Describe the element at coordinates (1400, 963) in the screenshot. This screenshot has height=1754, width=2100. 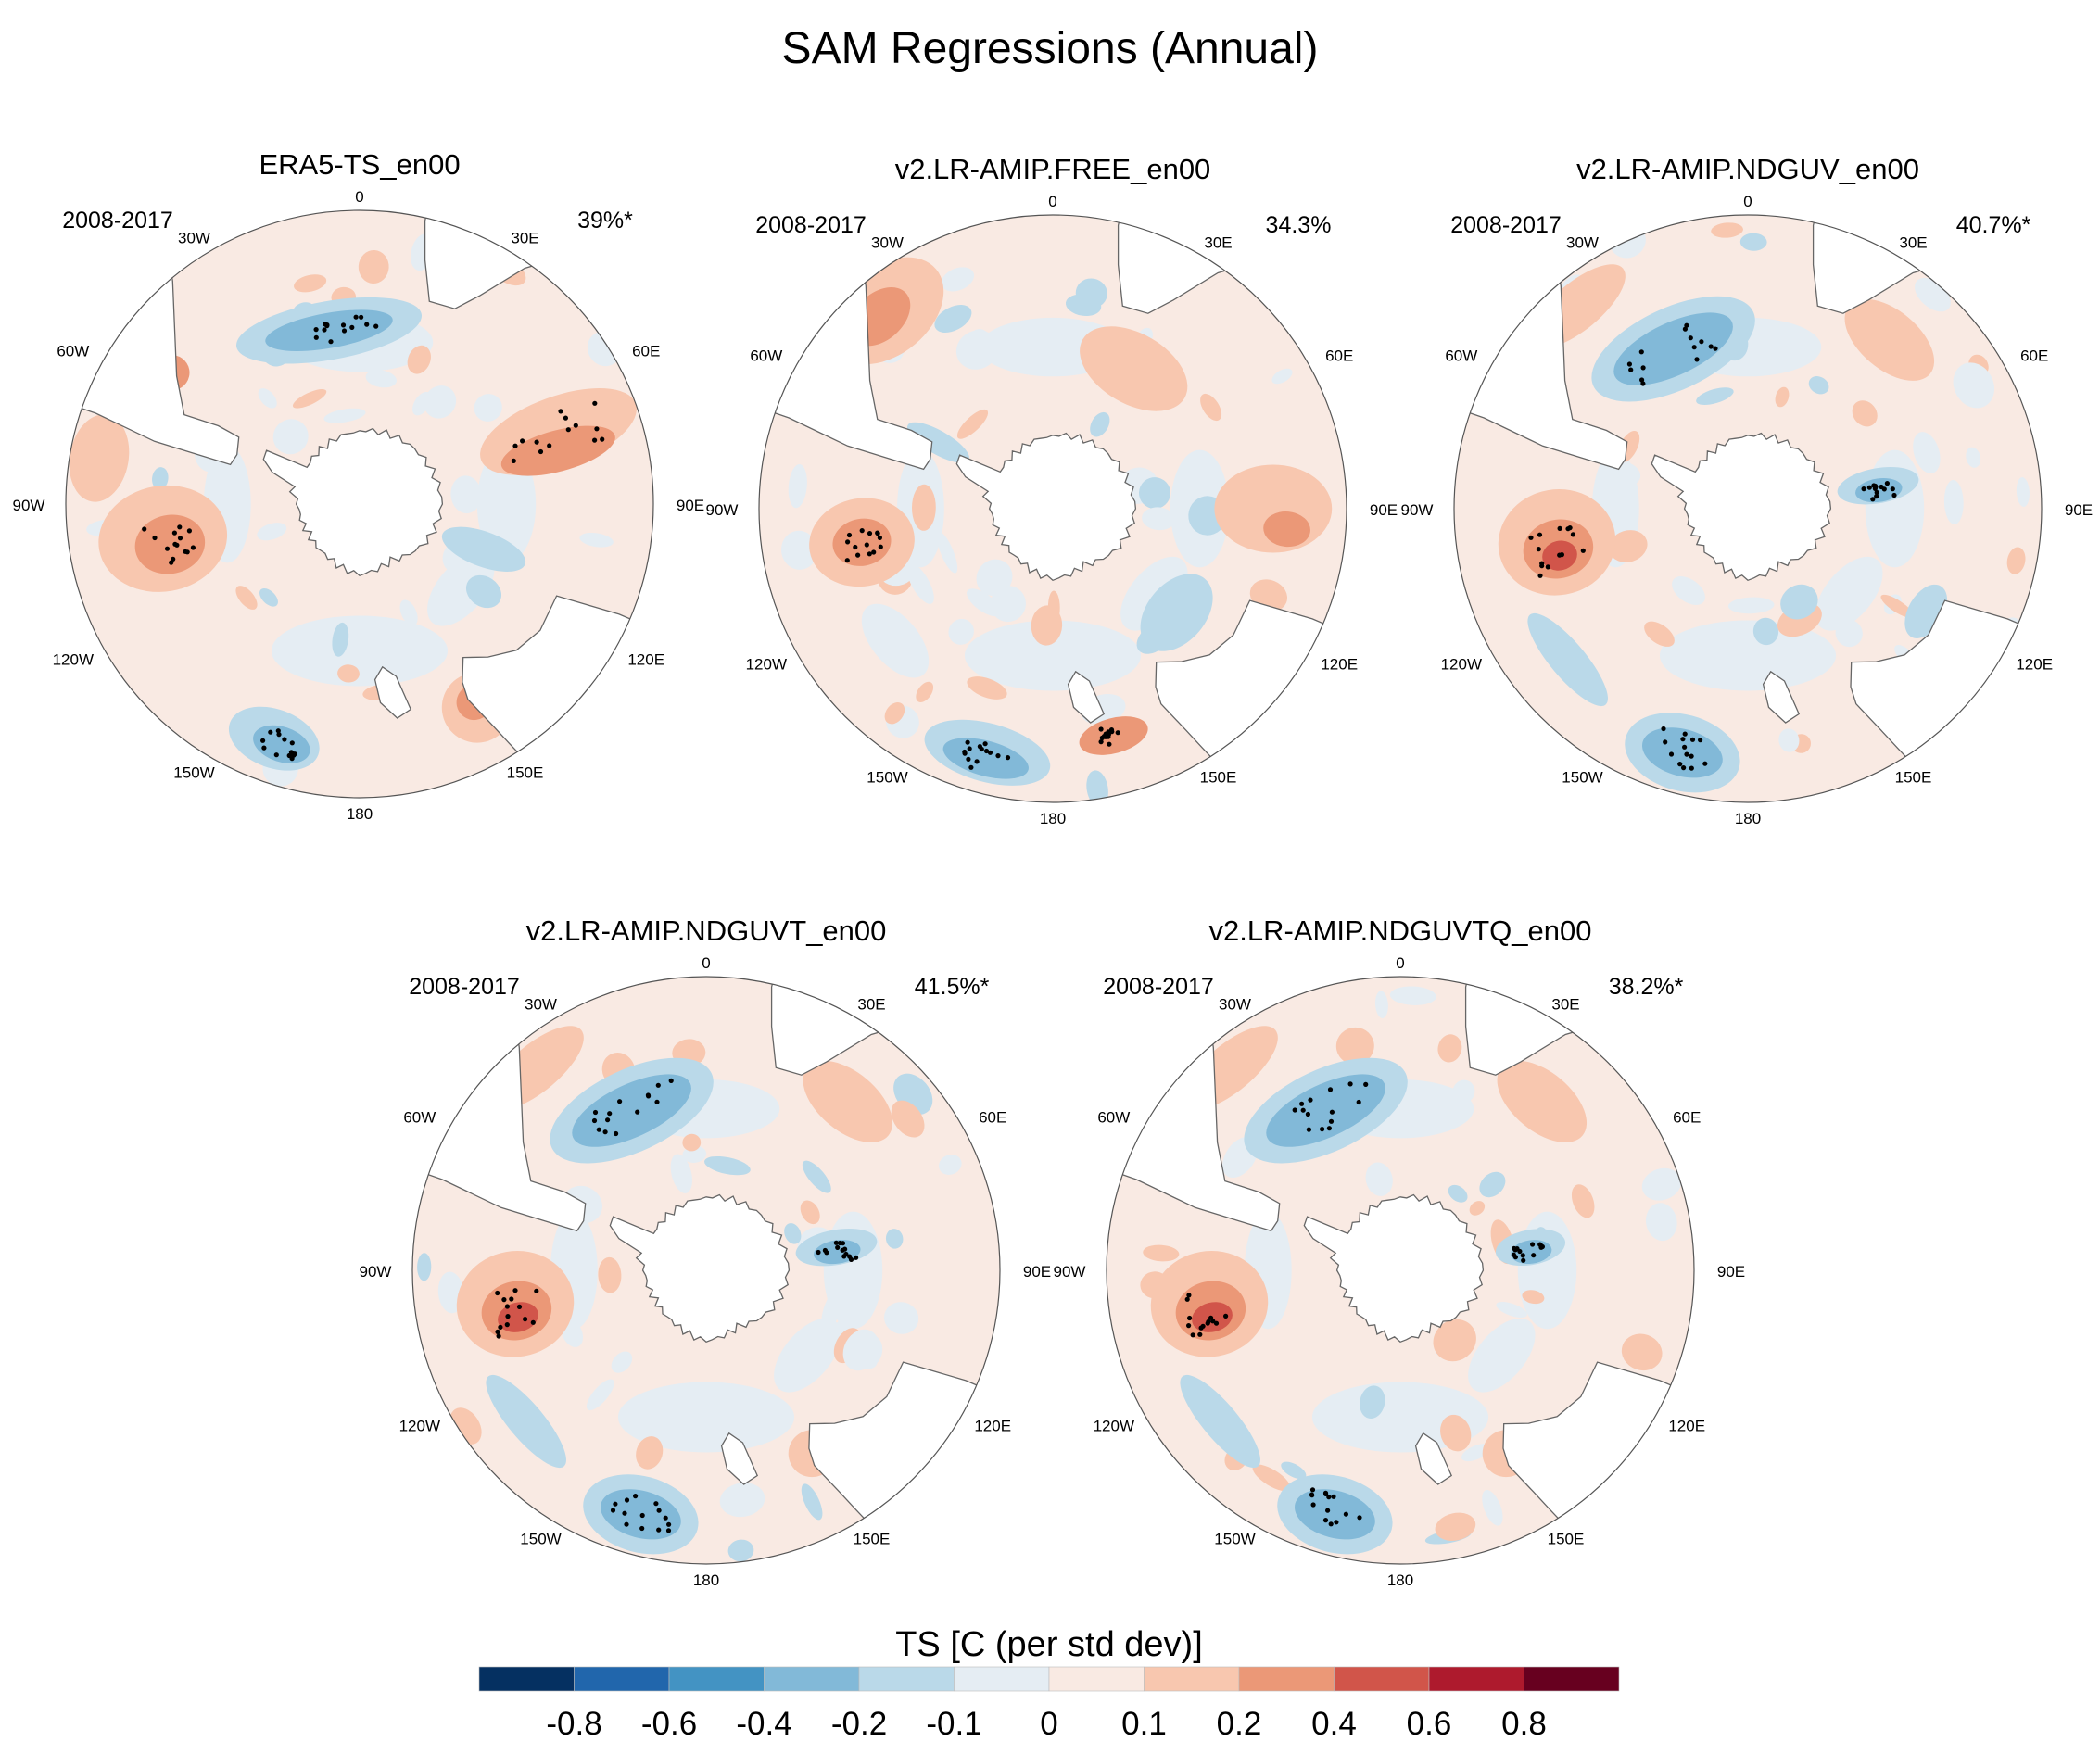
I see `longitude-label: 0` at that location.